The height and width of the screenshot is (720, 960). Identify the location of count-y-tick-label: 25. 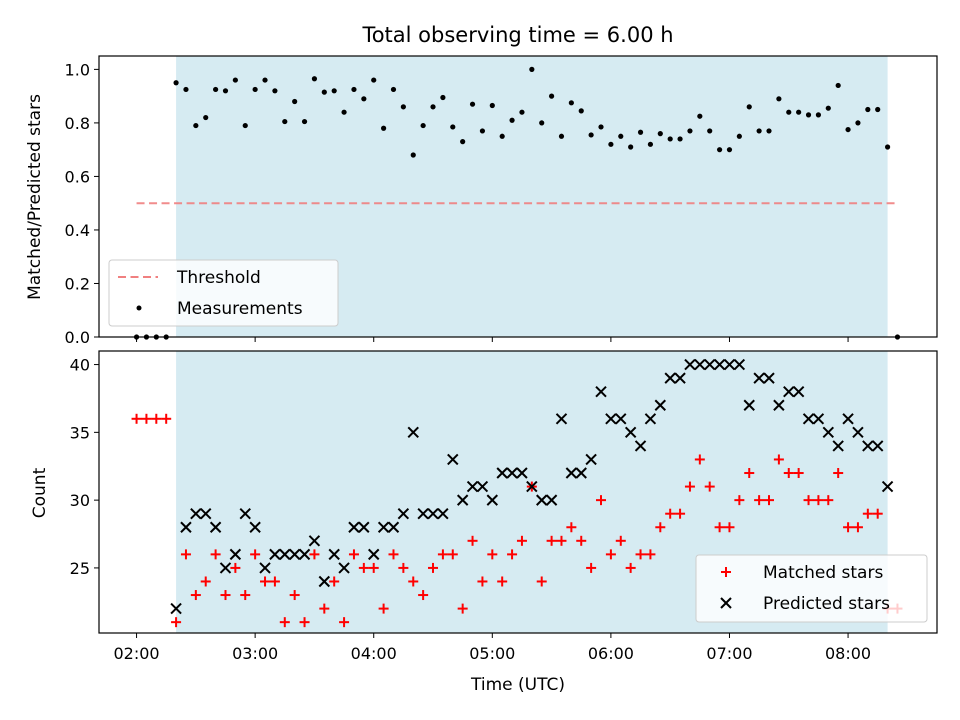
(80, 568).